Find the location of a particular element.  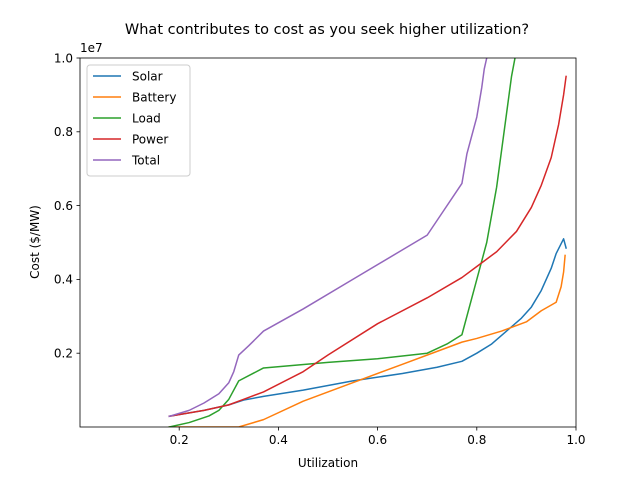

y-axis: 0.2 0.4 0.6 0.8 1.0 is located at coordinates (67, 206).